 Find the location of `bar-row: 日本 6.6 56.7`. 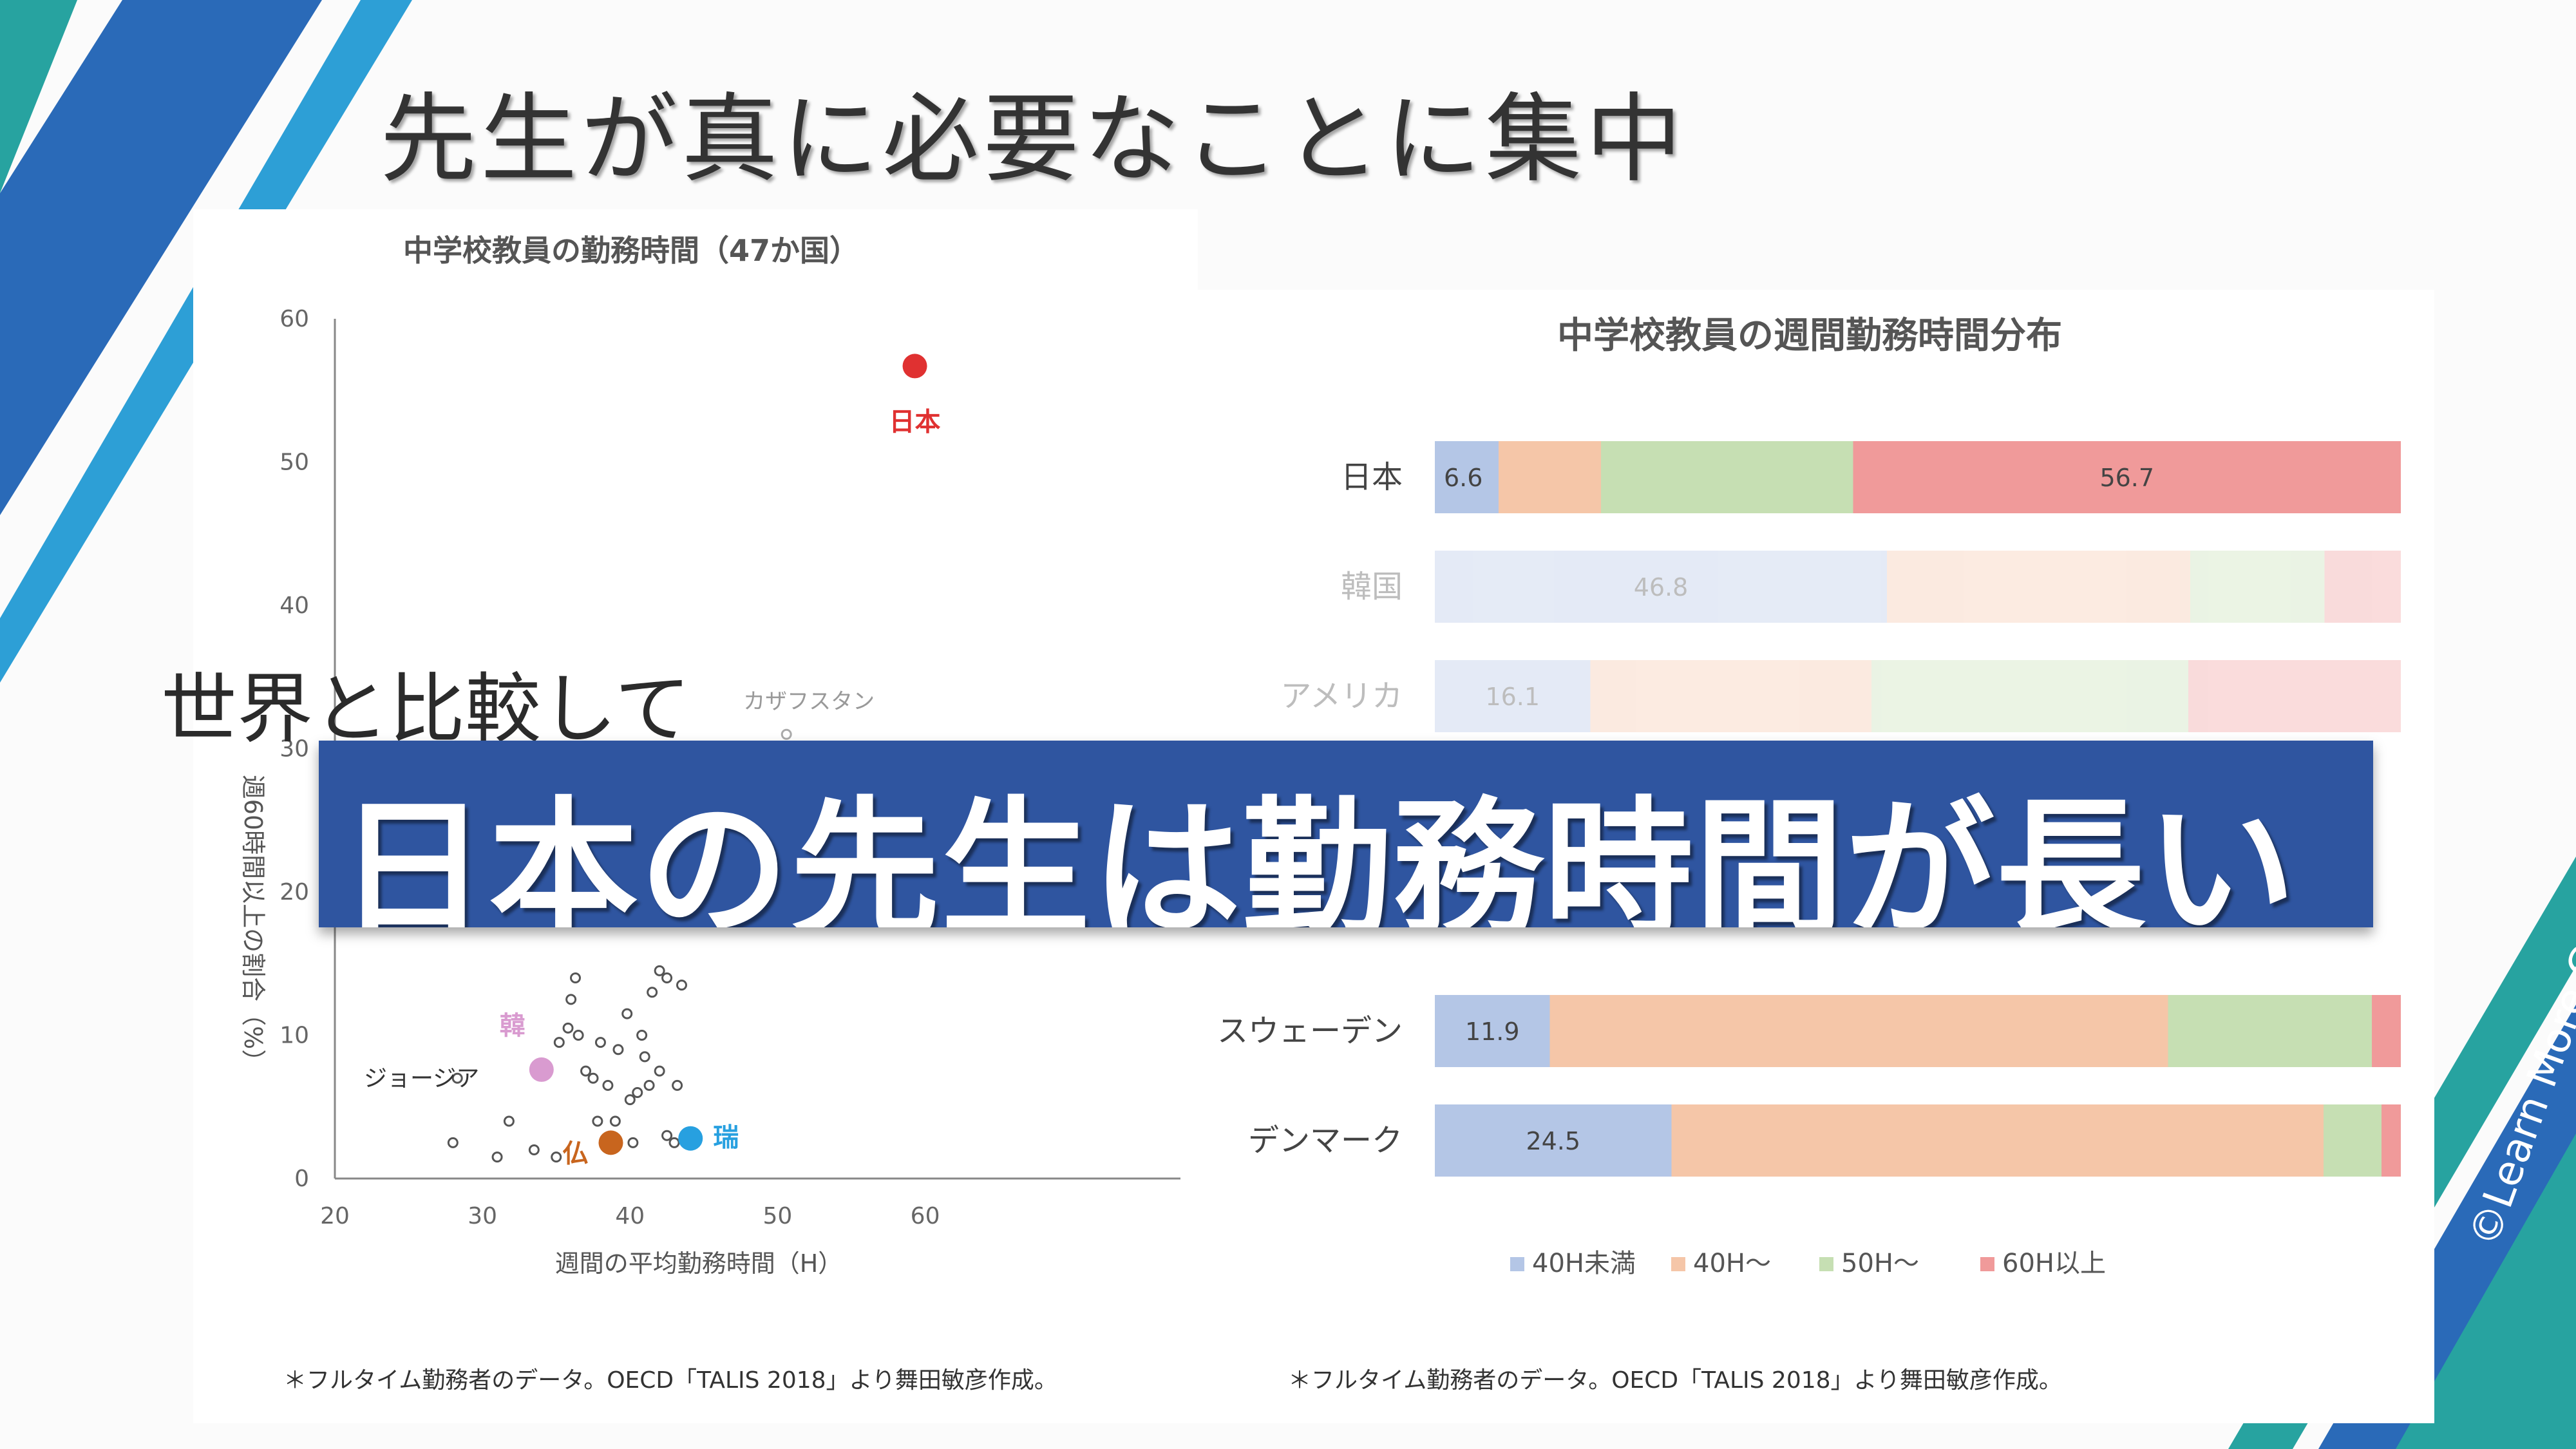

bar-row: 日本 6.6 56.7 is located at coordinates (1871, 477).